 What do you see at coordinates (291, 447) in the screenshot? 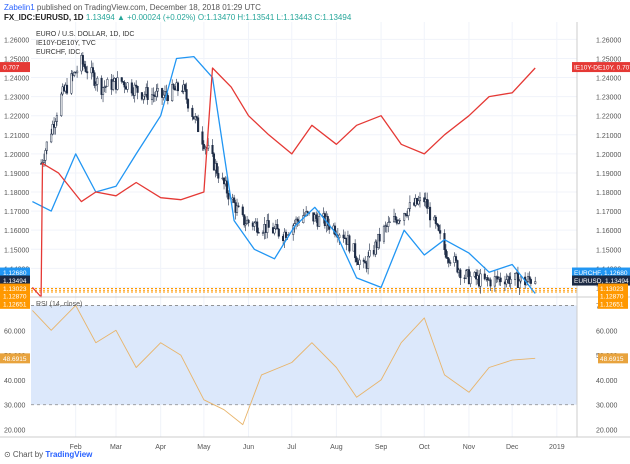
I see `x-tick-label: Jul` at bounding box center [291, 447].